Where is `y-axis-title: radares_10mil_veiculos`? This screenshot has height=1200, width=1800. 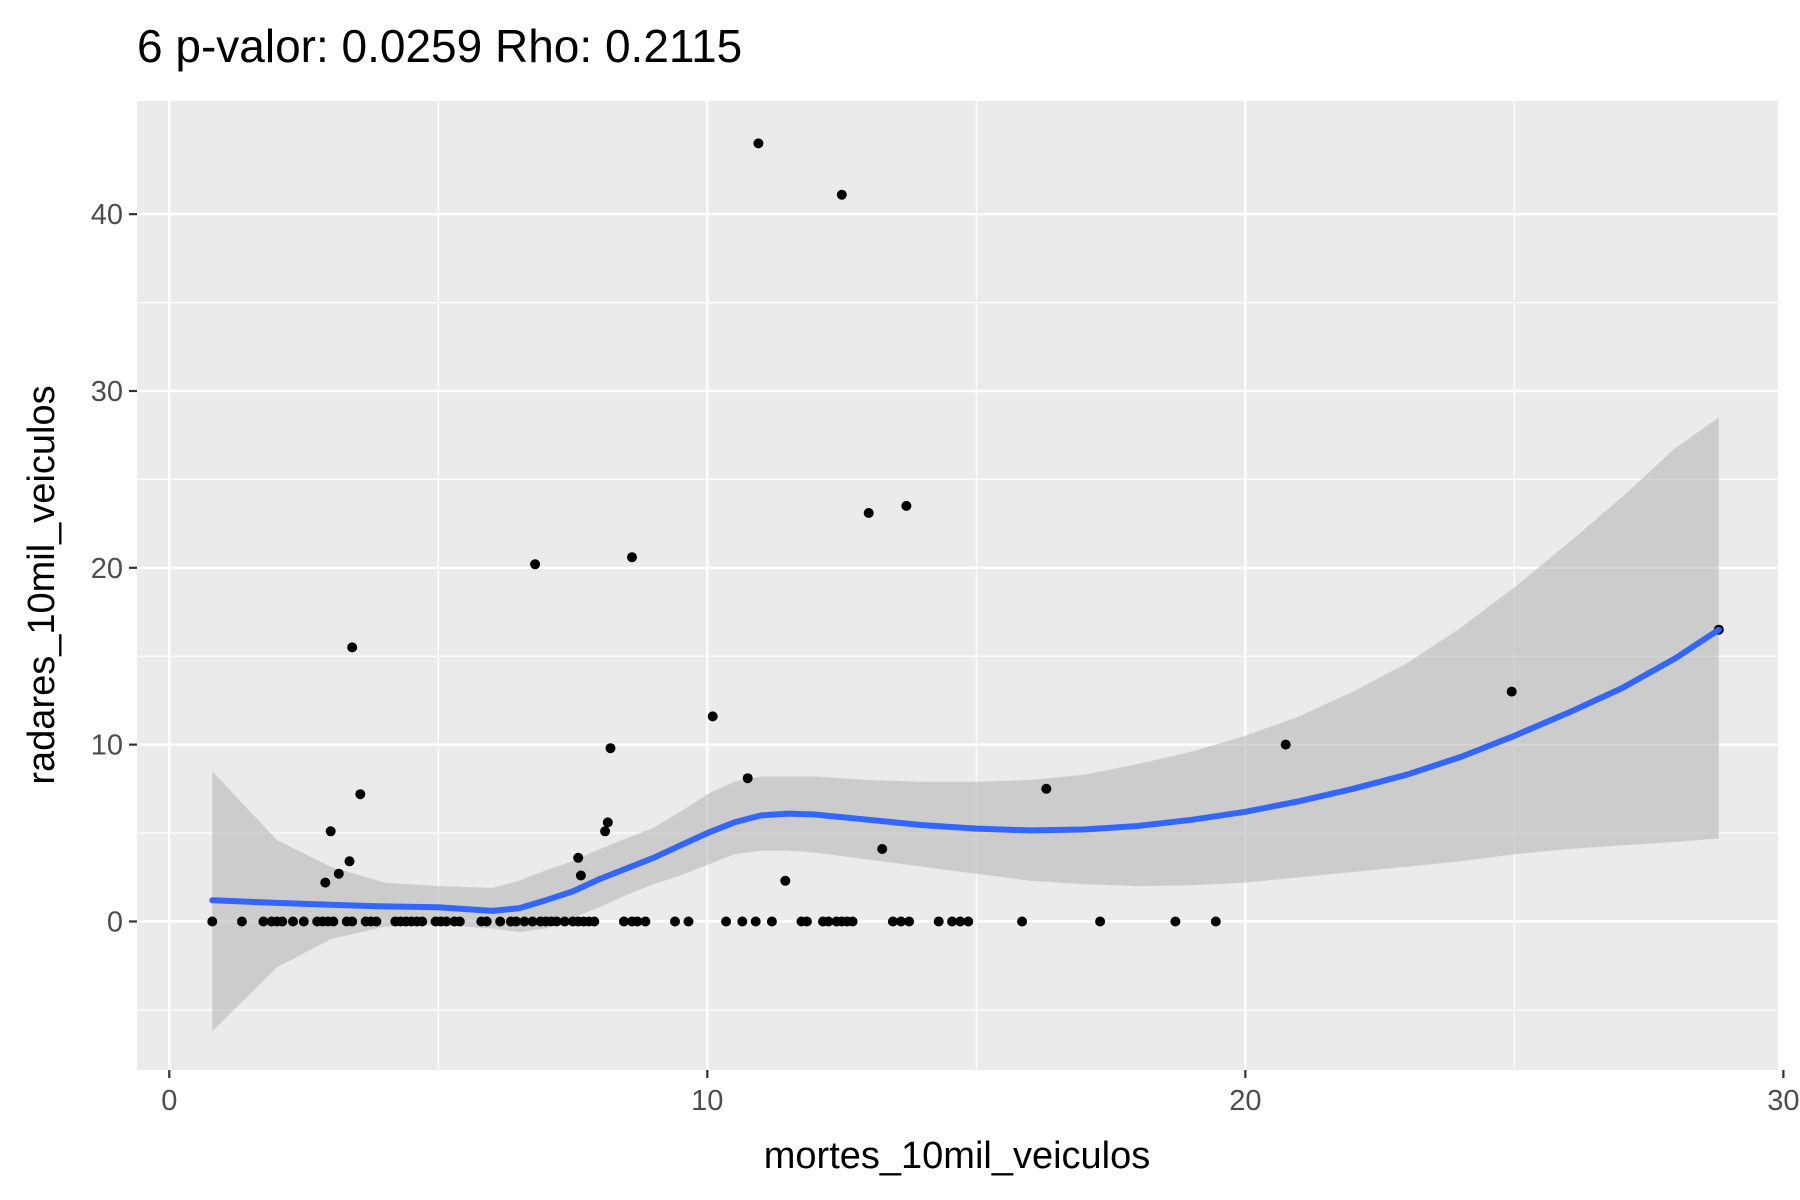
y-axis-title: radares_10mil_veiculos is located at coordinates (42, 584).